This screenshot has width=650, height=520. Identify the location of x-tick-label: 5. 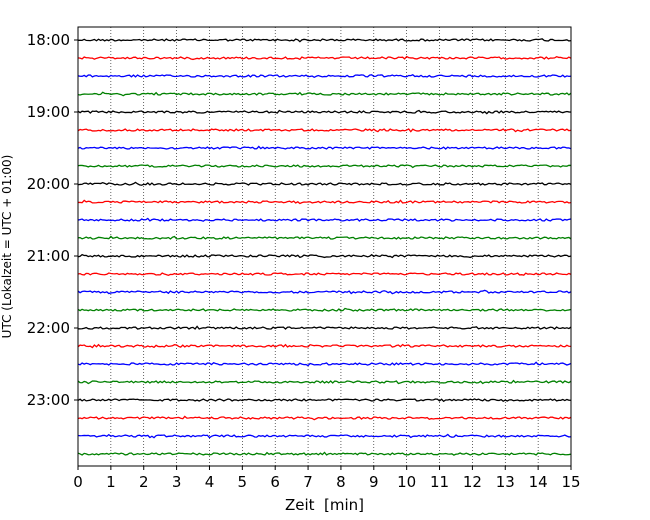
(243, 482).